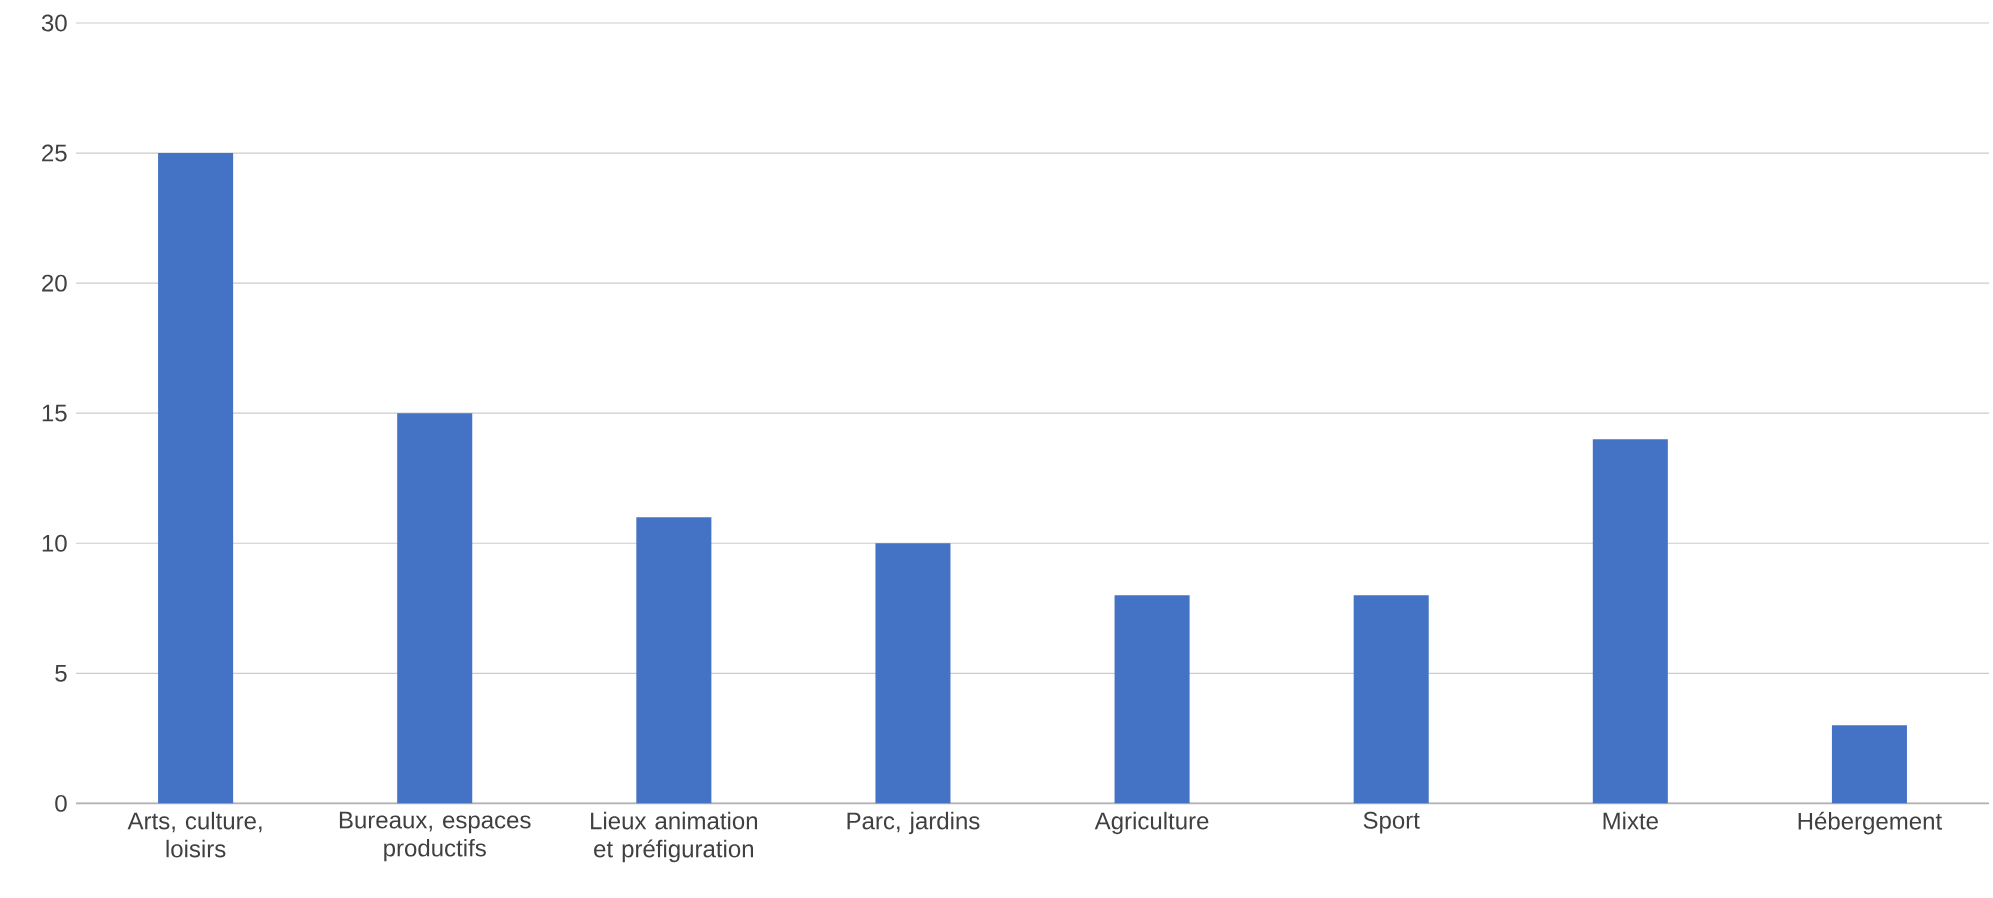 Image resolution: width=1993 pixels, height=898 pixels. I want to click on y-tick-label: 0, so click(61, 803).